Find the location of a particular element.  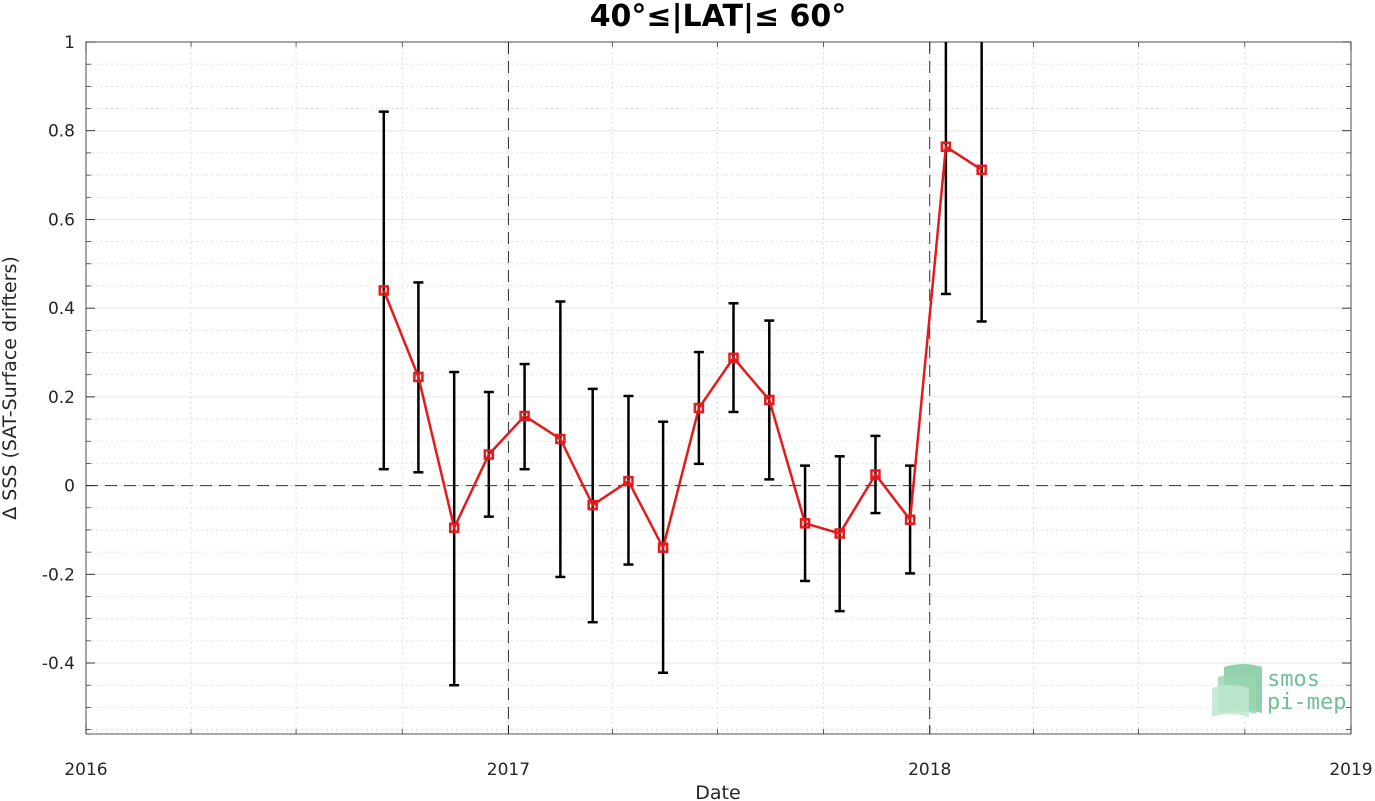

y-tick-label: 0.4 is located at coordinates (61, 309).